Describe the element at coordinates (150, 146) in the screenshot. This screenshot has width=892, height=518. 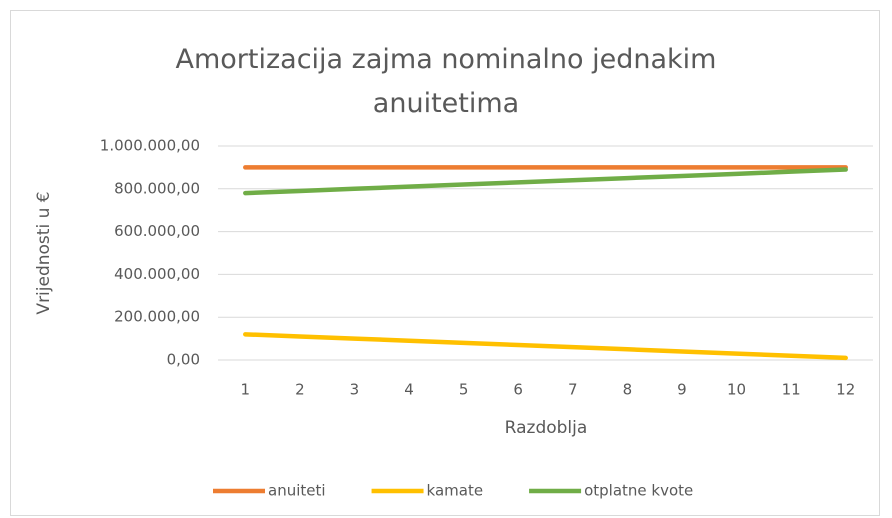
I see `y-tick-label: 1.000.000,00` at that location.